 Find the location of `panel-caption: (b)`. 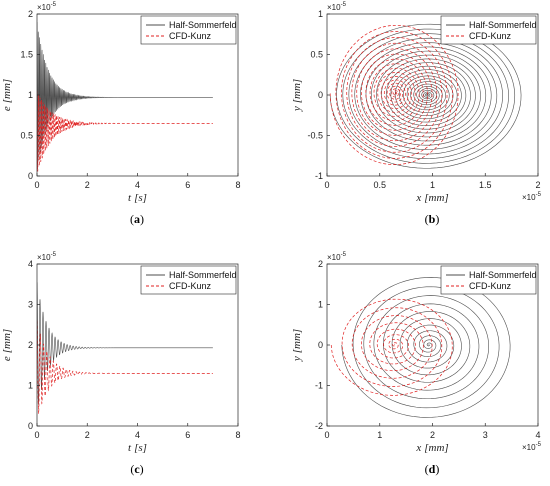

panel-caption: (b) is located at coordinates (432, 219).